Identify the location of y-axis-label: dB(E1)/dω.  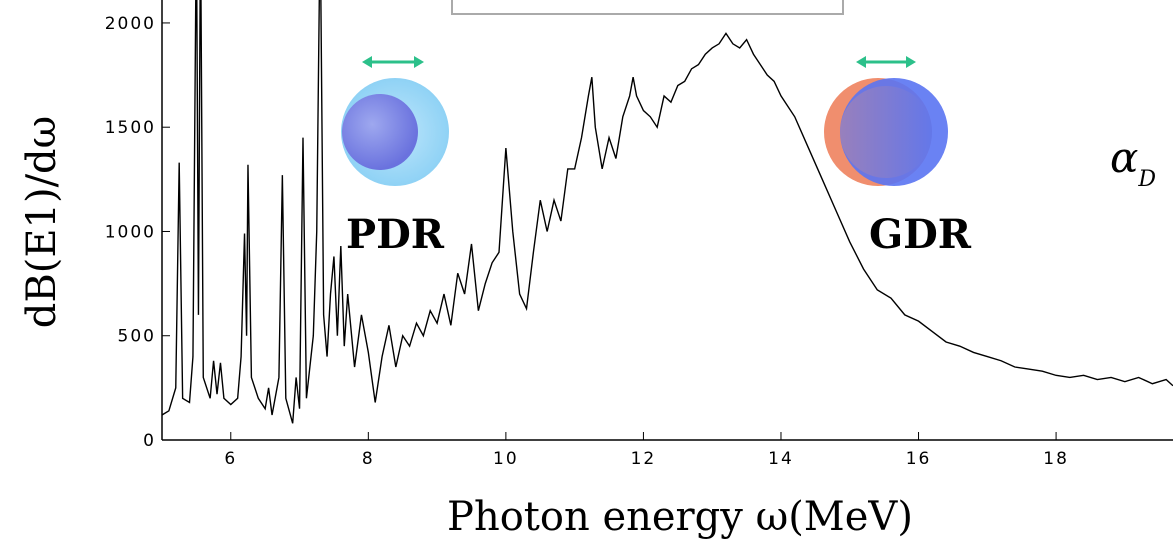
(42, 222).